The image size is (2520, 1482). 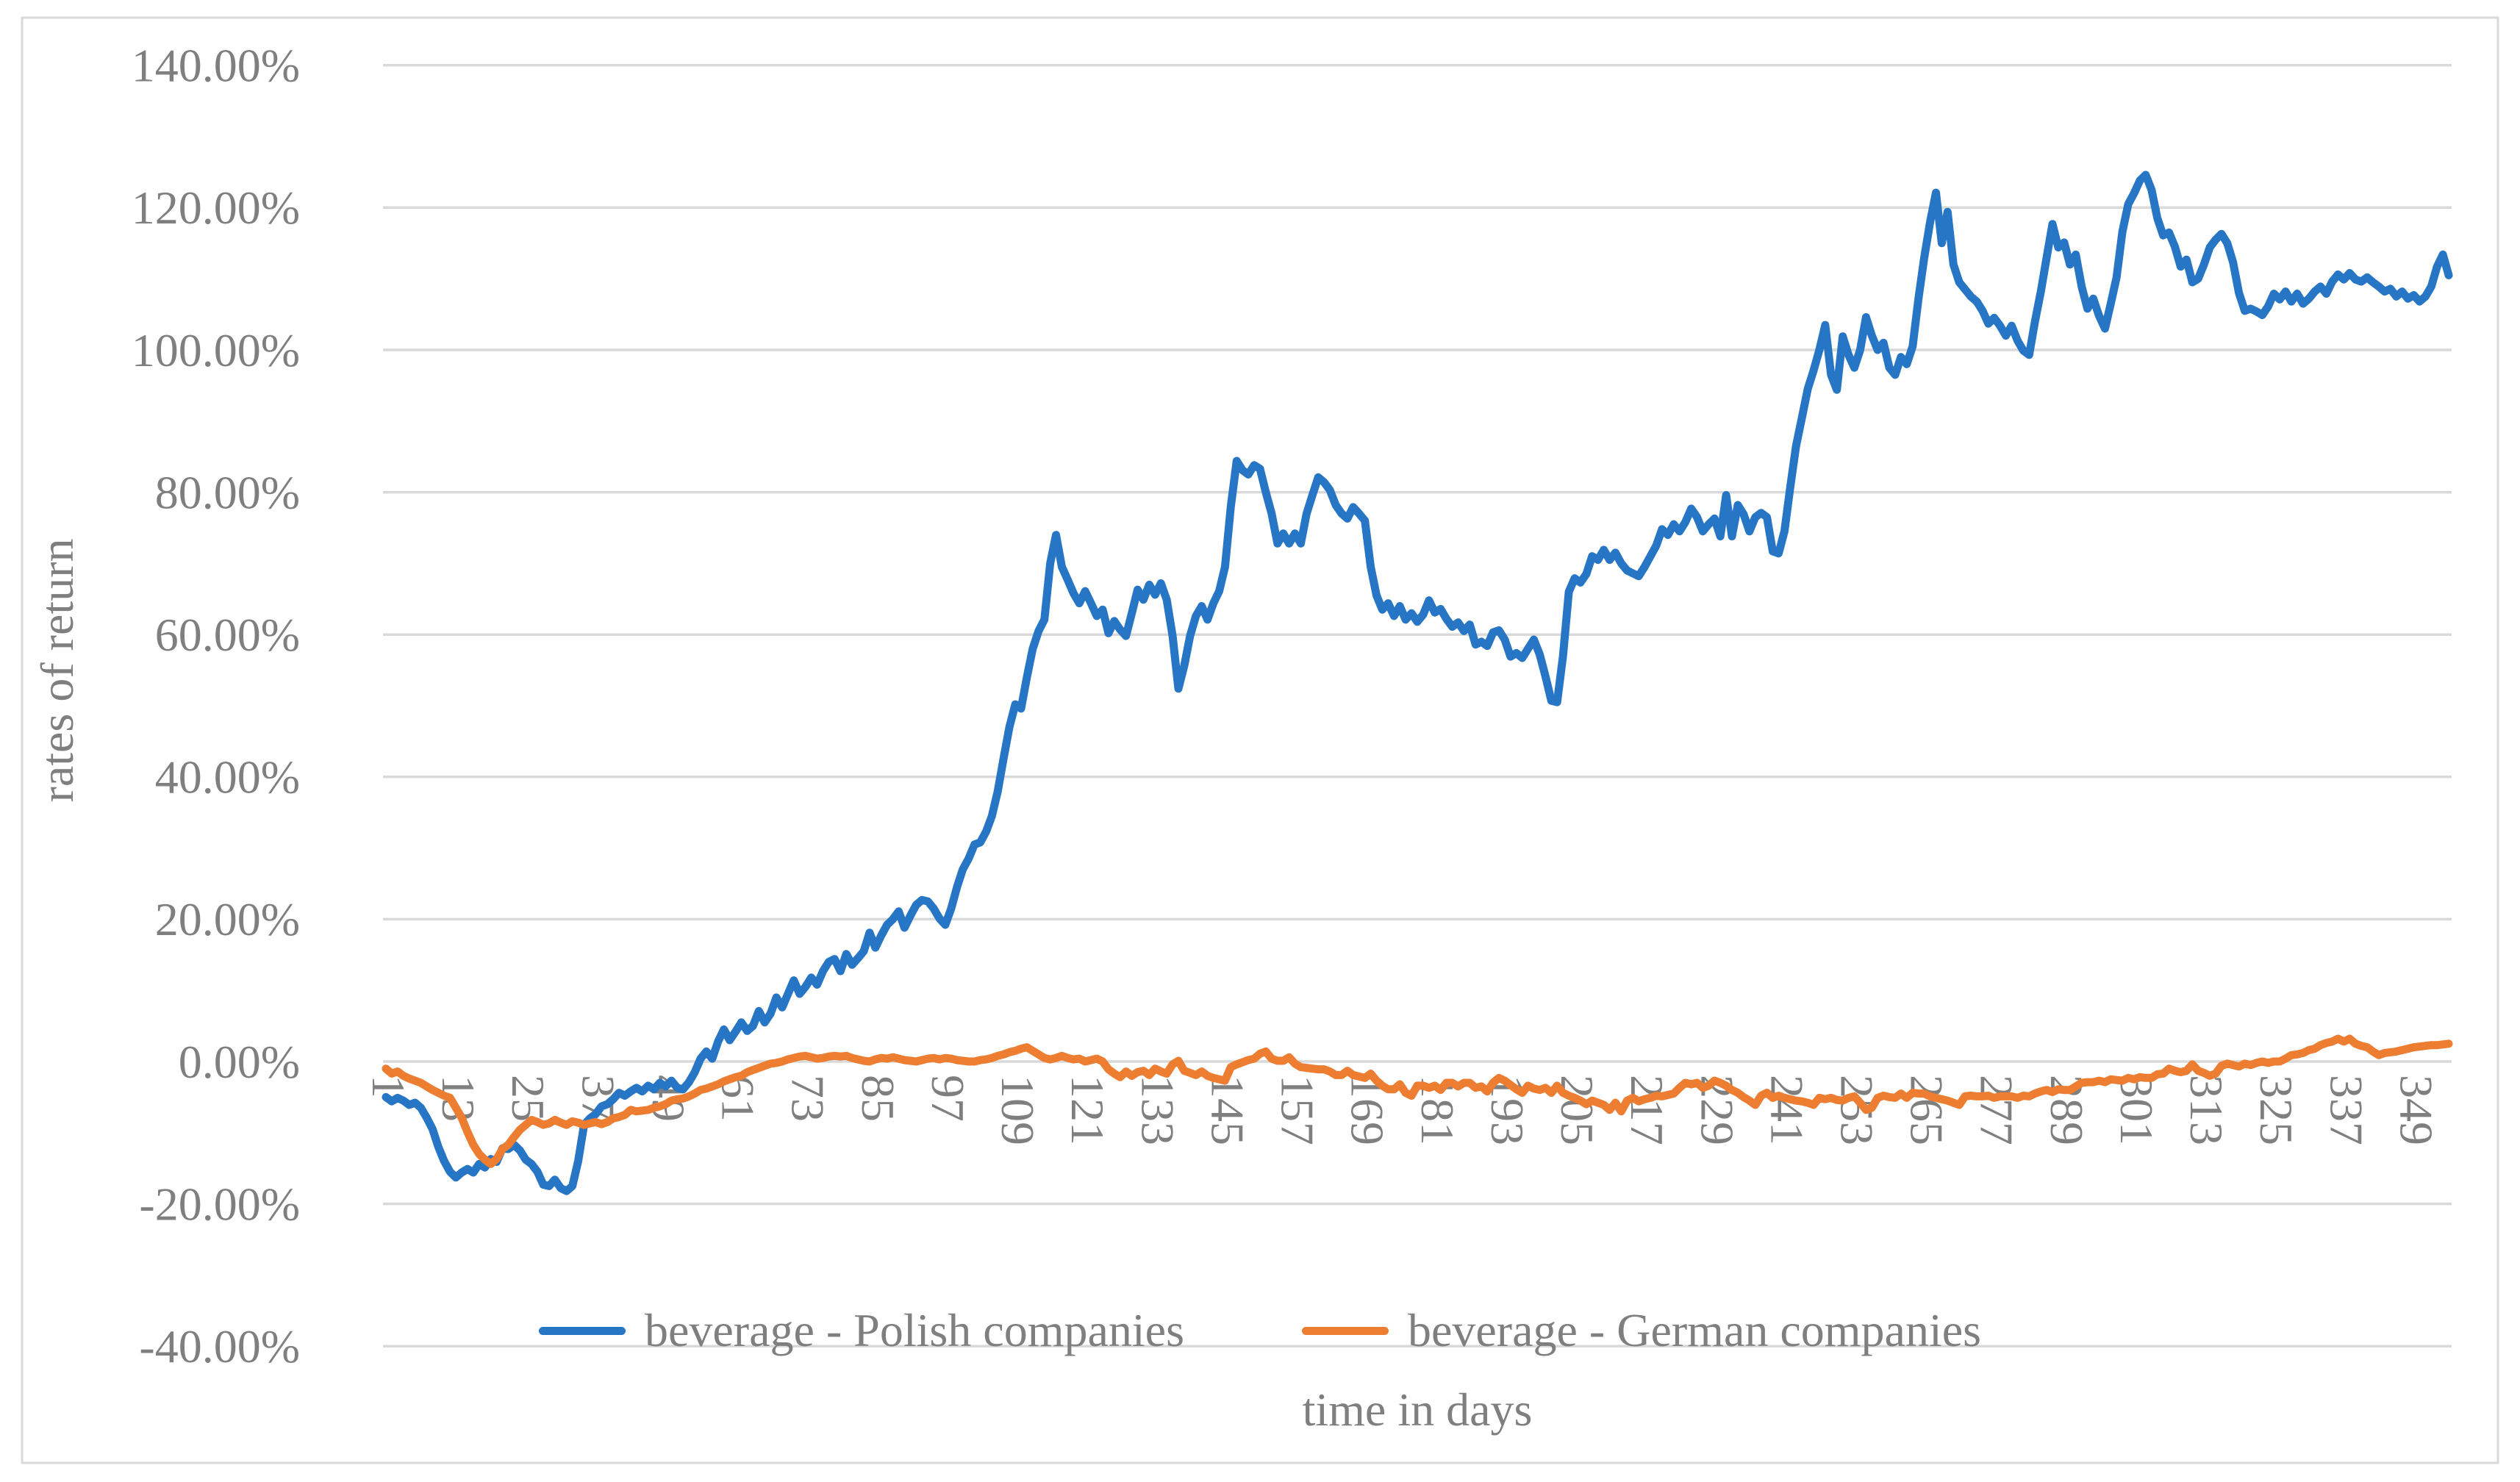 What do you see at coordinates (1647, 1110) in the screenshot?
I see `x-tick-label: 217` at bounding box center [1647, 1110].